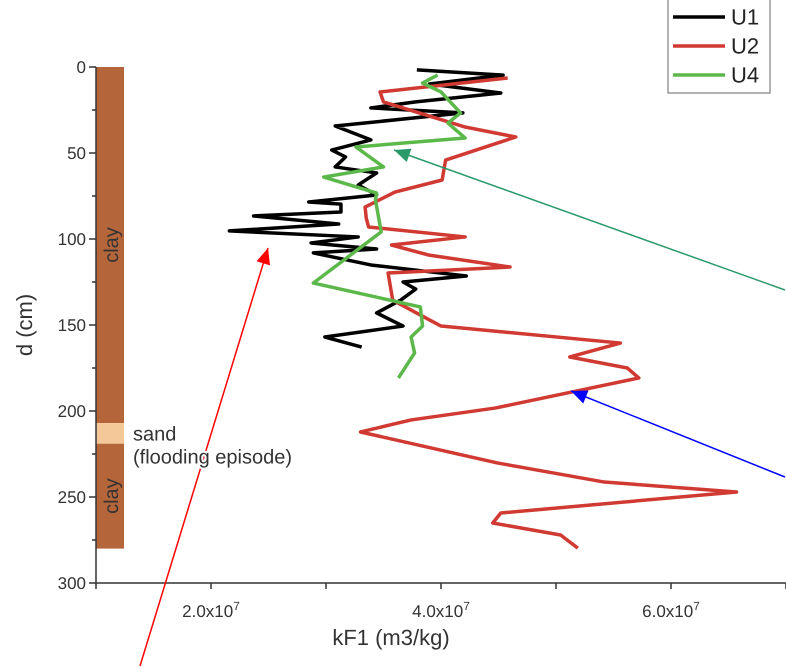 The image size is (786, 668). I want to click on legend-label: U2, so click(745, 46).